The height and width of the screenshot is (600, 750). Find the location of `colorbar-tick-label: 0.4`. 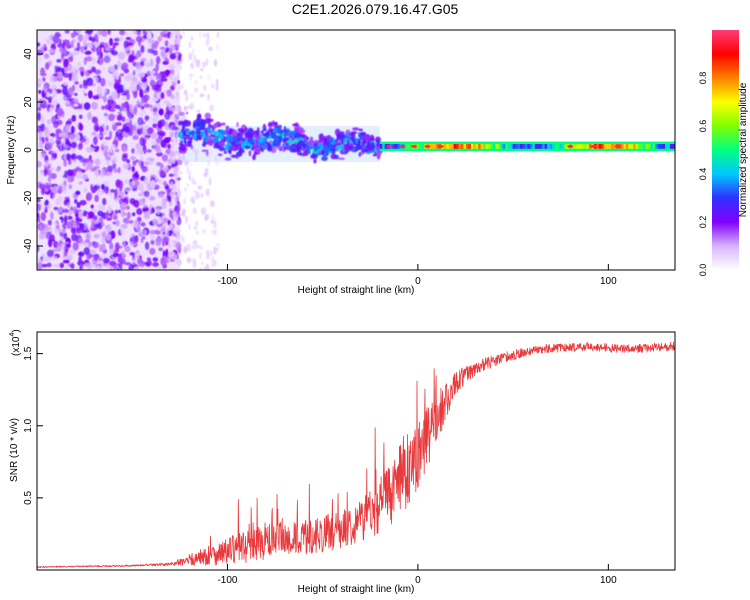

colorbar-tick-label: 0.4 is located at coordinates (703, 174).